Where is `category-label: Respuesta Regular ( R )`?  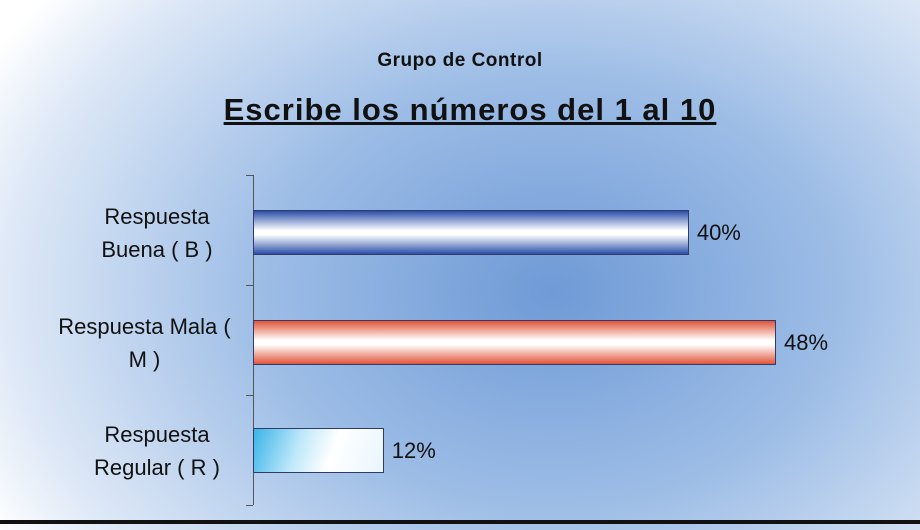 category-label: Respuesta Regular ( R ) is located at coordinates (157, 451).